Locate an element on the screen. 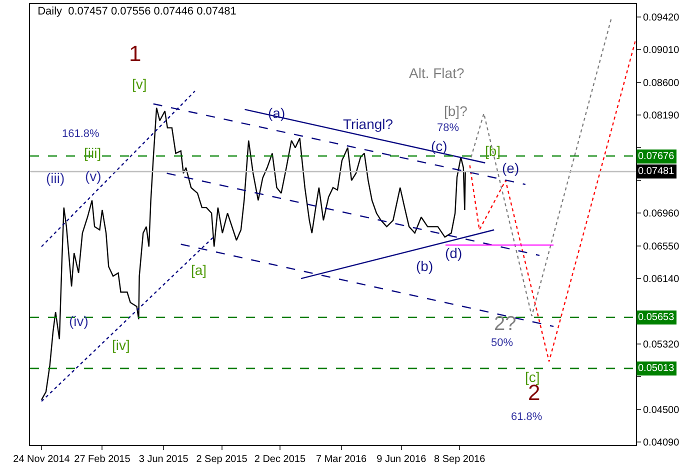 Image resolution: width=683 pixels, height=468 pixels. y-tick-label: 0.06960 is located at coordinates (661, 214).